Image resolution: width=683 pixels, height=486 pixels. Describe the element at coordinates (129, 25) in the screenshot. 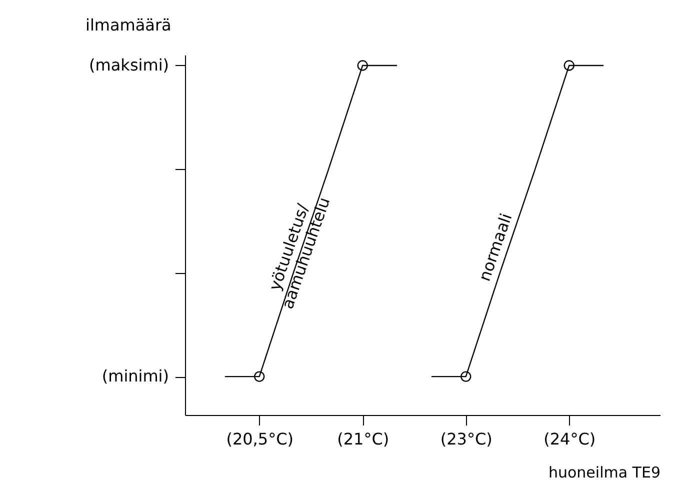

I see `y-axis-title: ilmamäärä` at that location.